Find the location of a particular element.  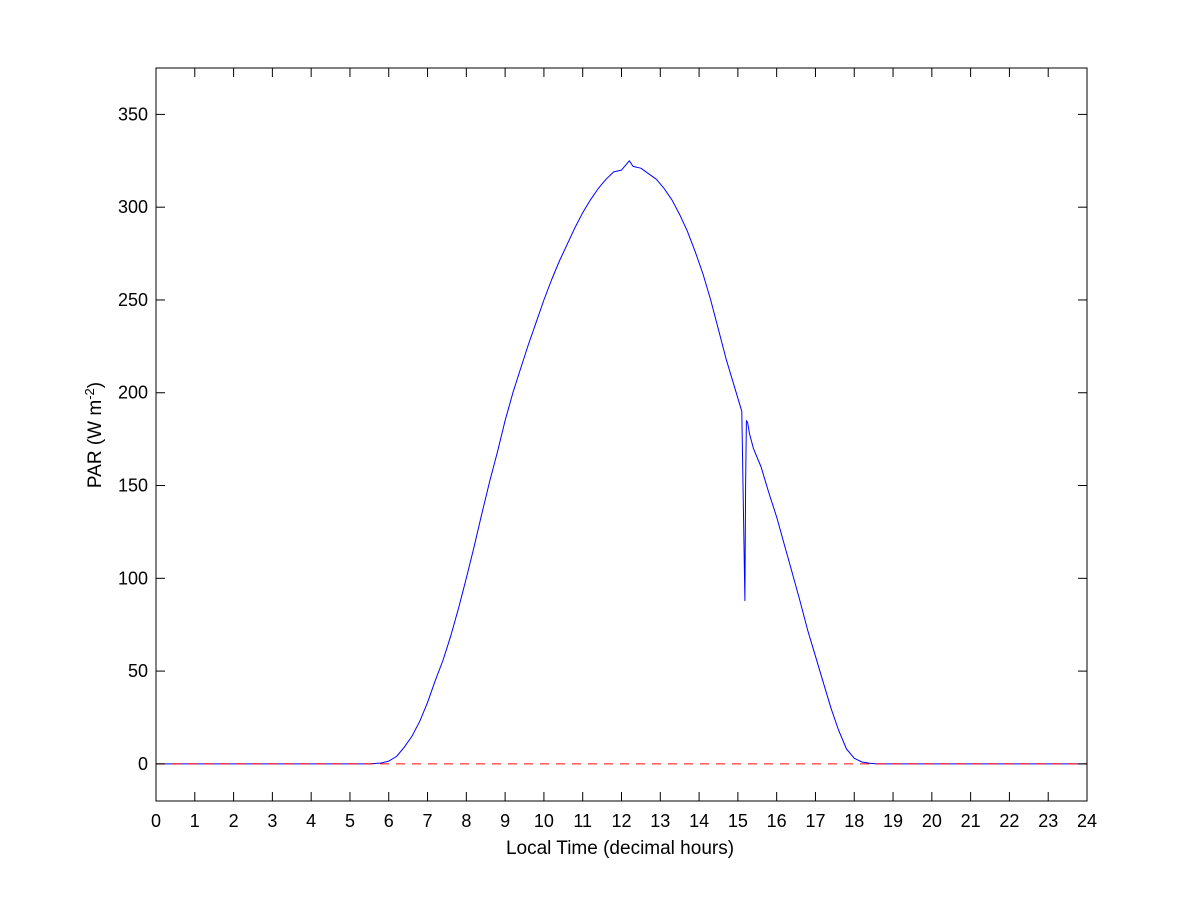

x-tick-label: 22 is located at coordinates (1009, 821).